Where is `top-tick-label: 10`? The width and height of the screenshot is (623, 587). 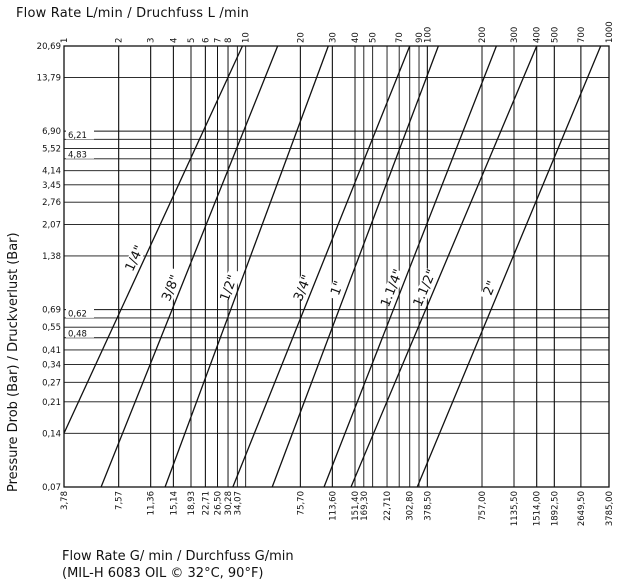
top-tick-label: 10 is located at coordinates (247, 37).